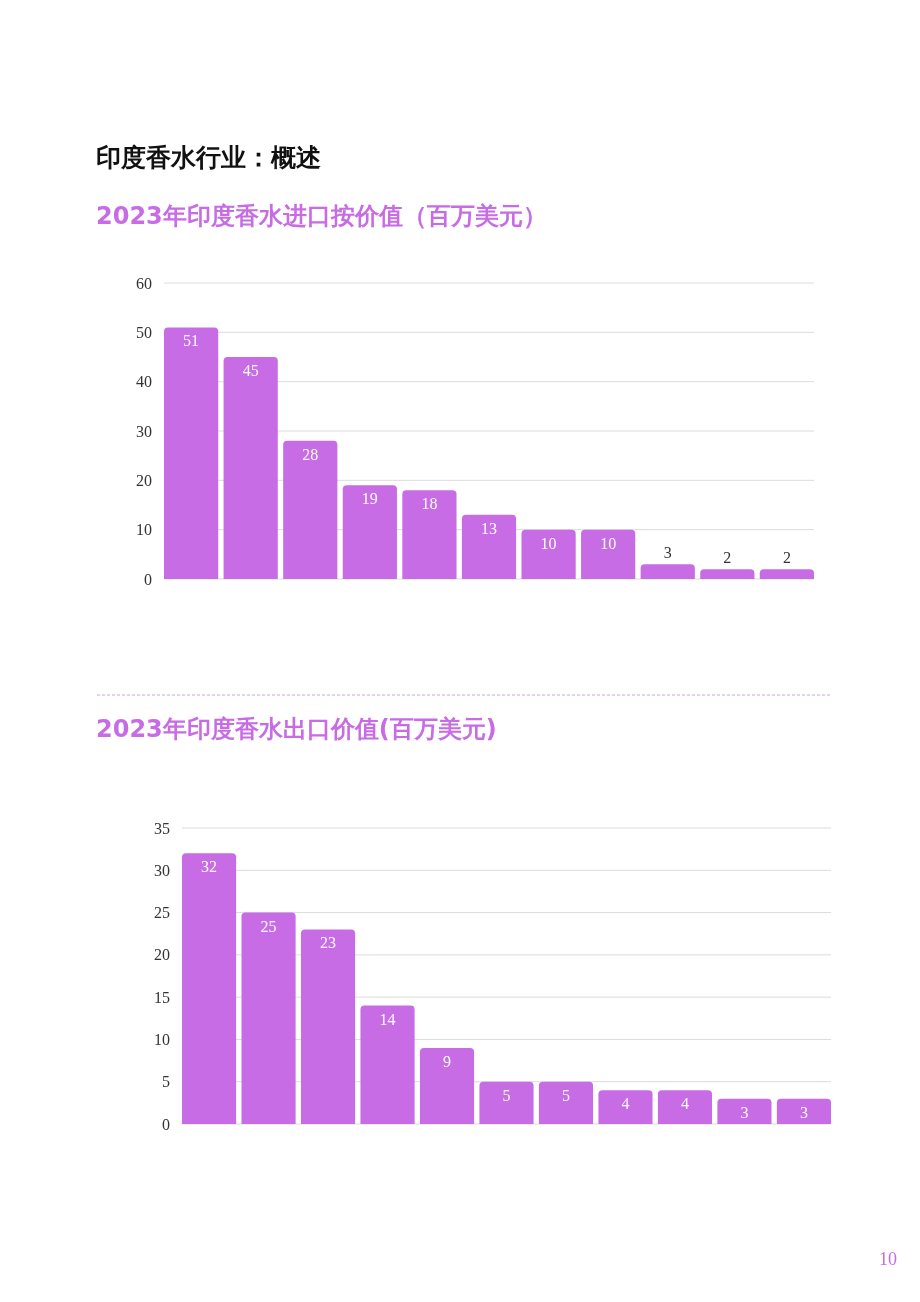 This screenshot has height=1302, width=920. I want to click on y-tick-label: 60, so click(144, 283).